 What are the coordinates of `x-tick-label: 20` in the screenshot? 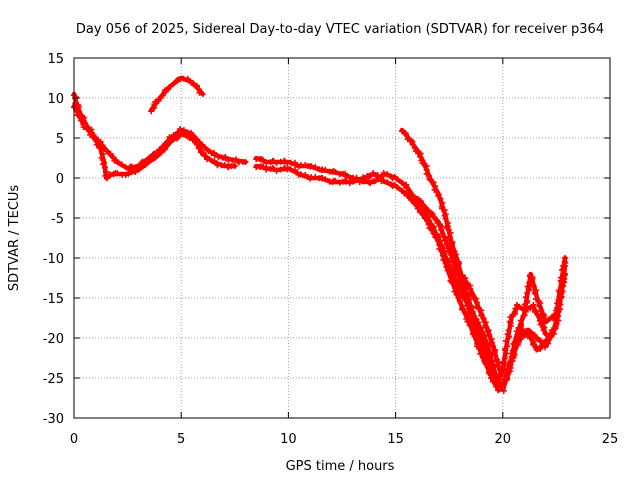 It's located at (503, 439).